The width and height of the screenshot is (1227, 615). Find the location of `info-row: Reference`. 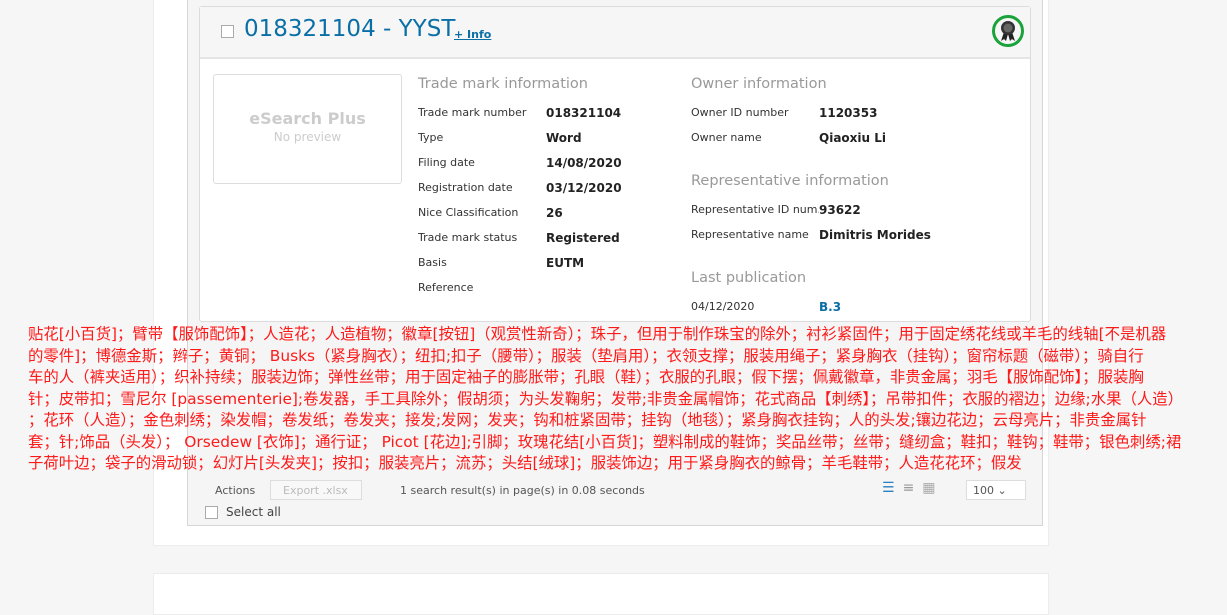

info-row: Reference is located at coordinates (482, 287).